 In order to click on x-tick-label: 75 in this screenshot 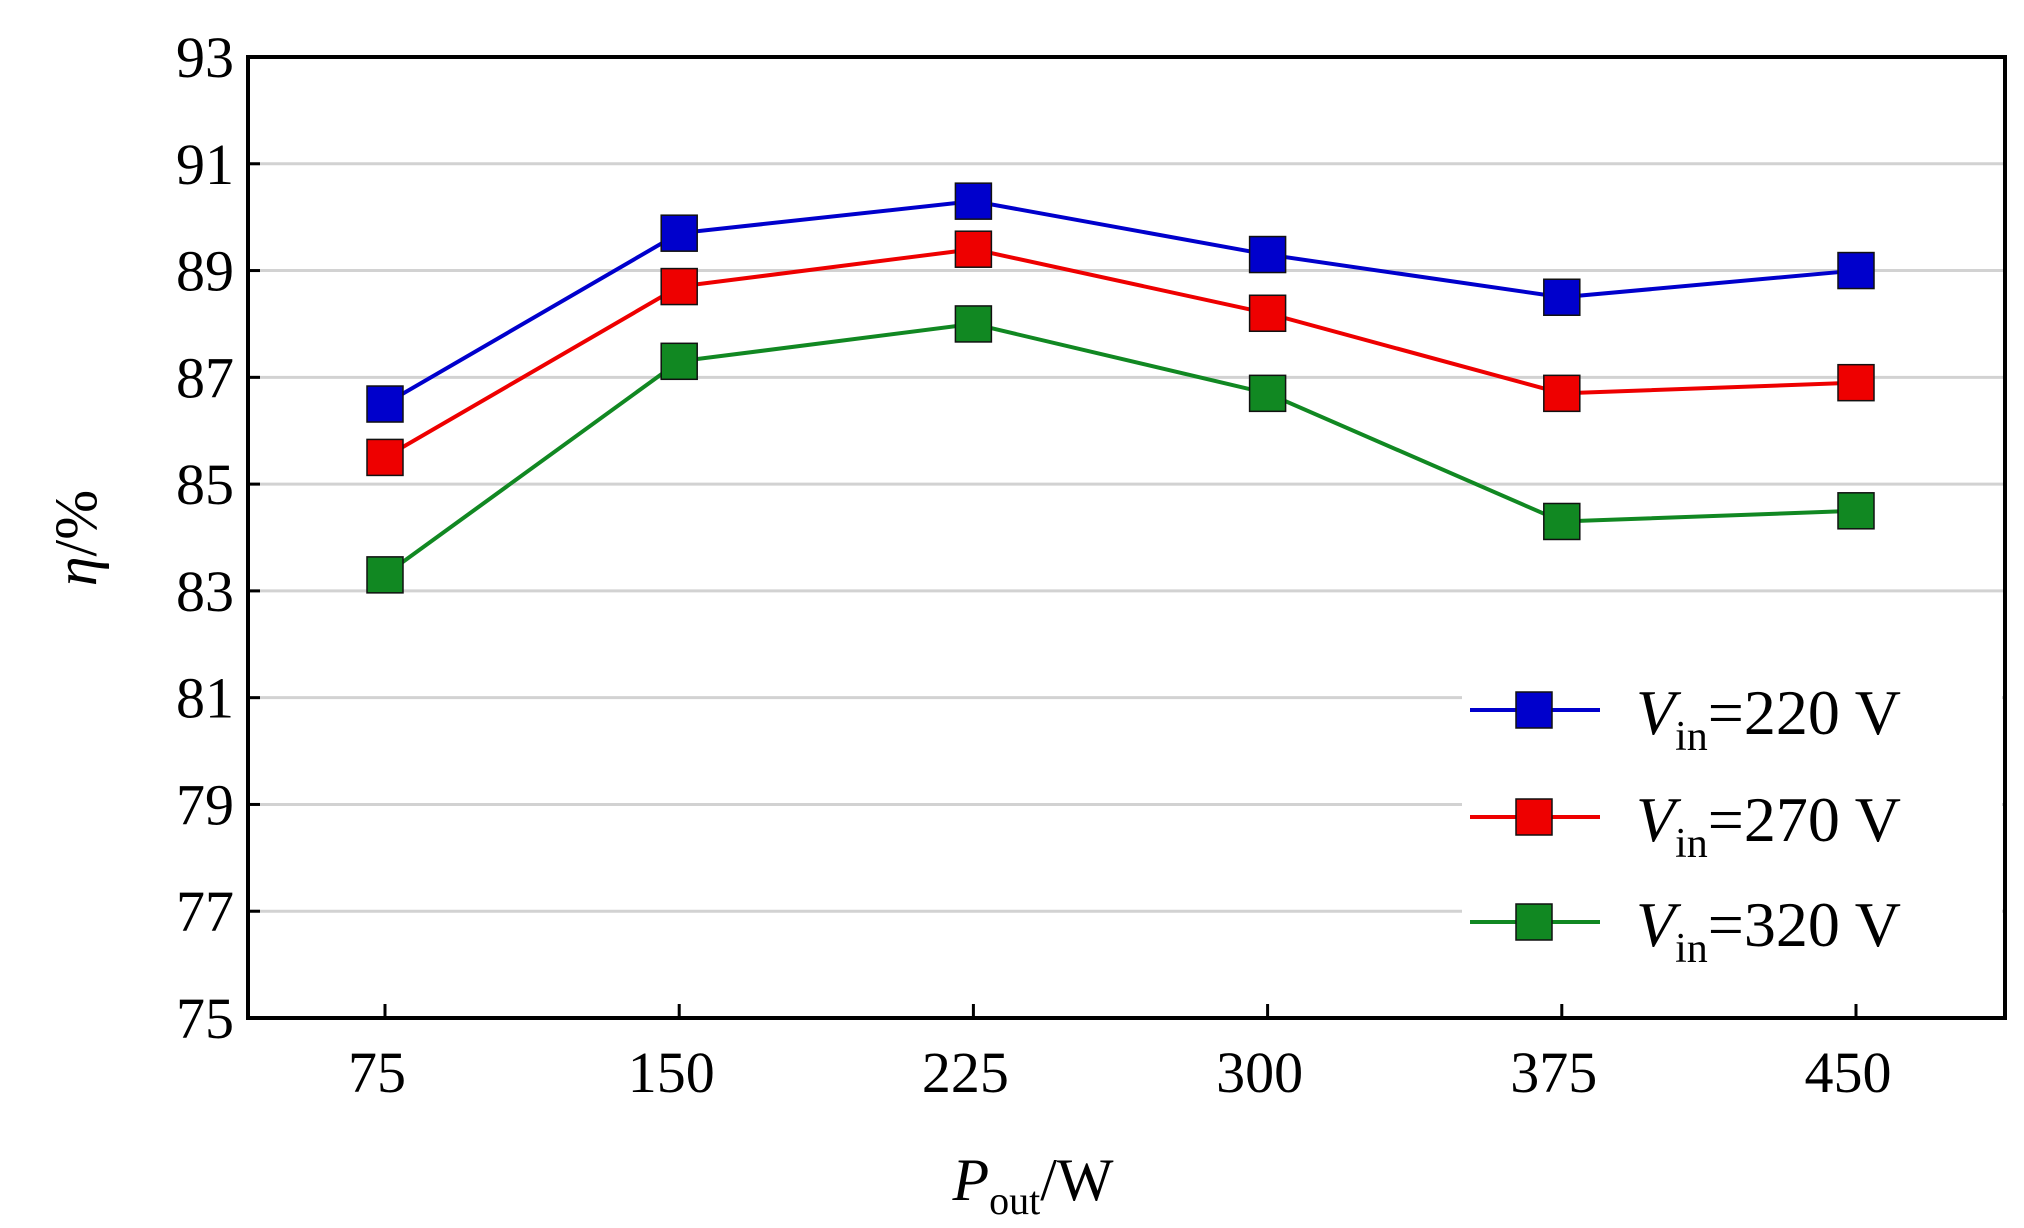, I will do `click(377, 1072)`.